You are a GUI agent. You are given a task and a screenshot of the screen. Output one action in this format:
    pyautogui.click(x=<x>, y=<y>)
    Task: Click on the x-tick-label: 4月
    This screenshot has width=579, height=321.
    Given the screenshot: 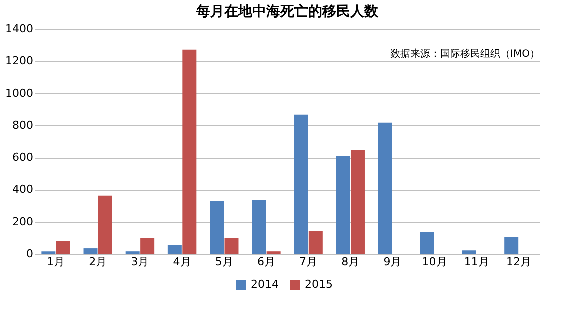 What is the action you would take?
    pyautogui.click(x=182, y=262)
    